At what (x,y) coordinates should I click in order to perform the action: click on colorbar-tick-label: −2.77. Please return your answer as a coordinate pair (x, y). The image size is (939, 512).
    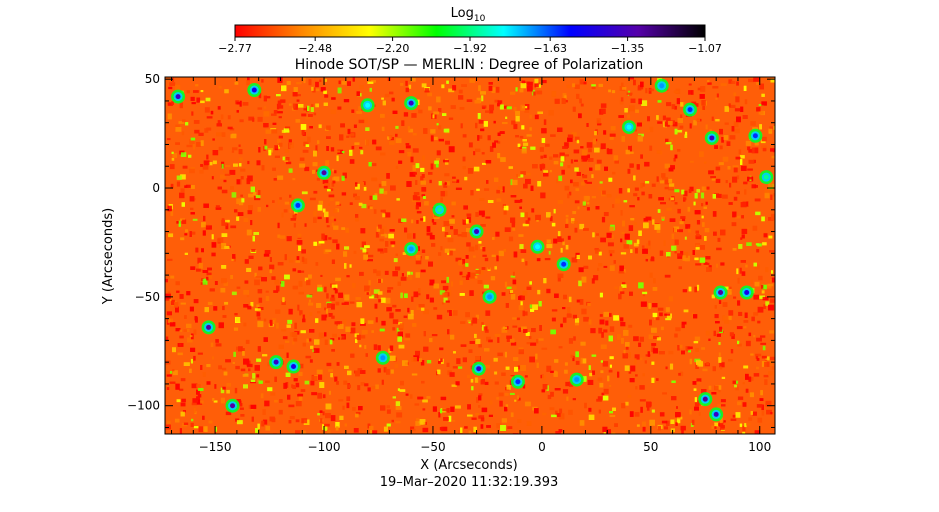
    Looking at the image, I should click on (235, 48).